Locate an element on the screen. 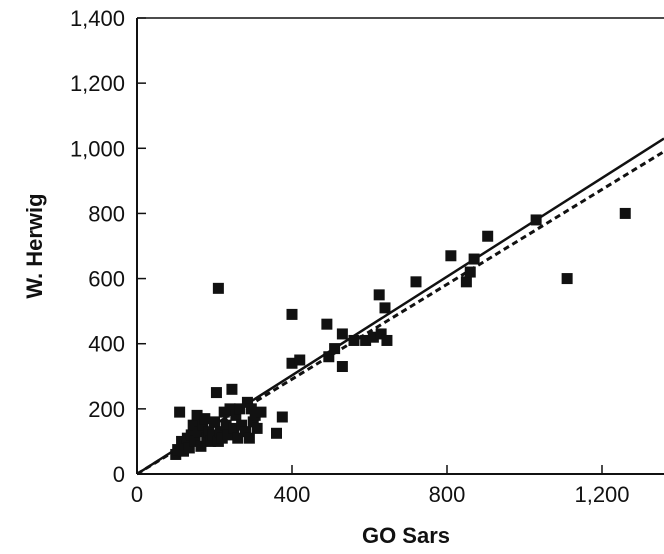  y-tick-label: 400 is located at coordinates (106, 344).